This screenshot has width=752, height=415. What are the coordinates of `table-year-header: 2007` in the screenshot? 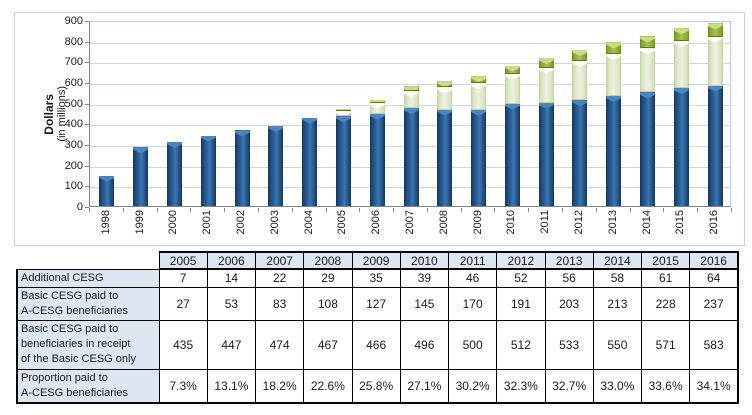 It's located at (279, 260).